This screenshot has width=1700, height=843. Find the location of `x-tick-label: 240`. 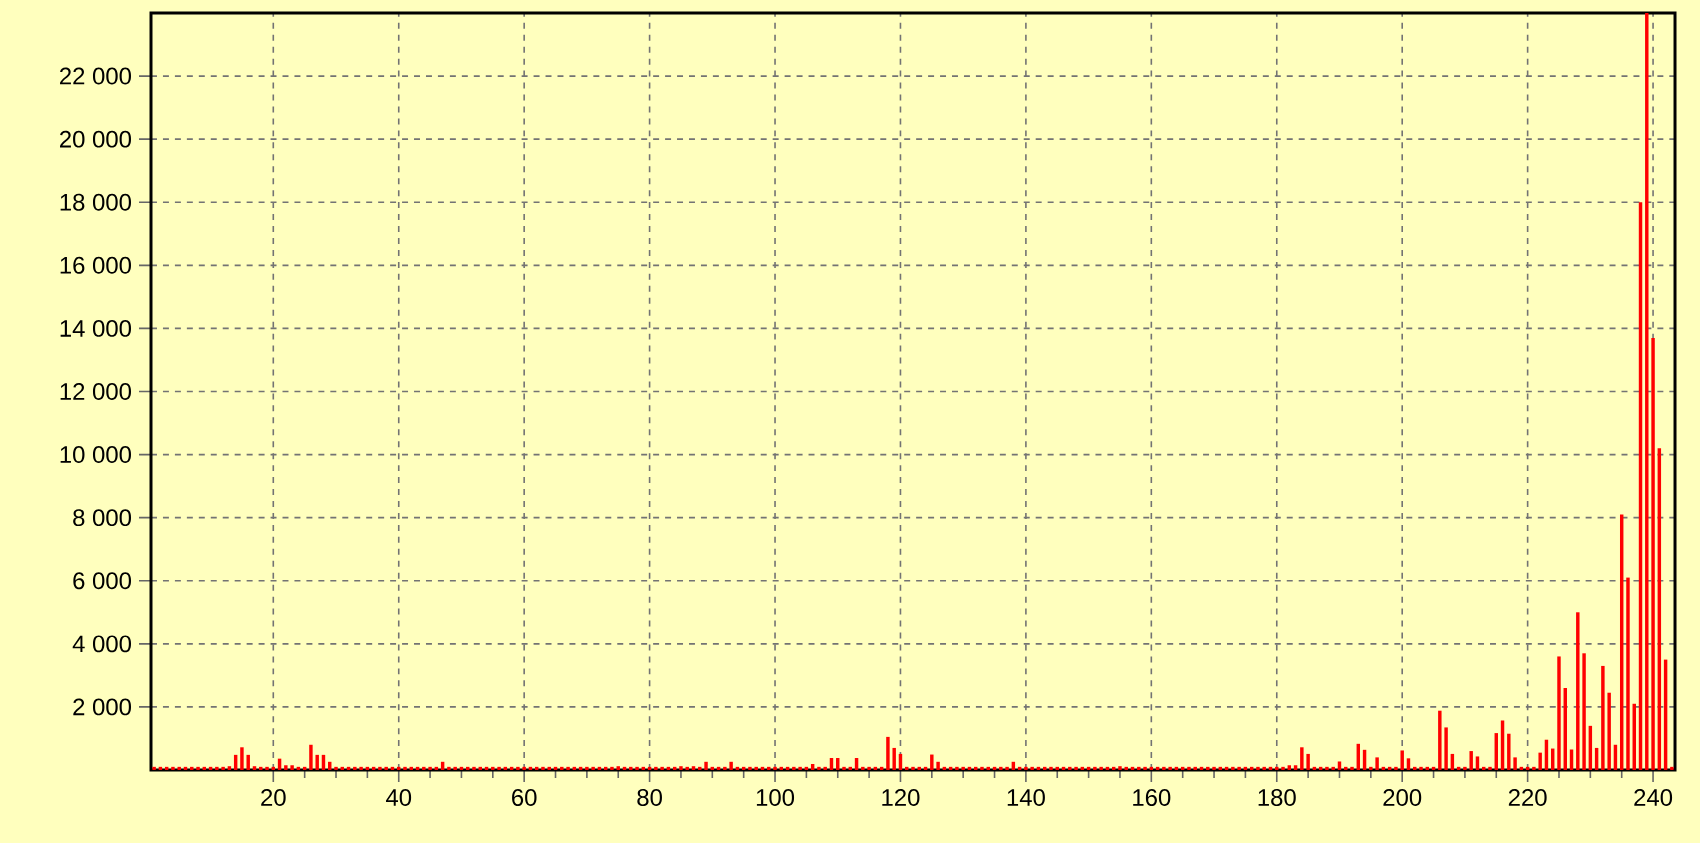

x-tick-label: 240 is located at coordinates (1653, 797).